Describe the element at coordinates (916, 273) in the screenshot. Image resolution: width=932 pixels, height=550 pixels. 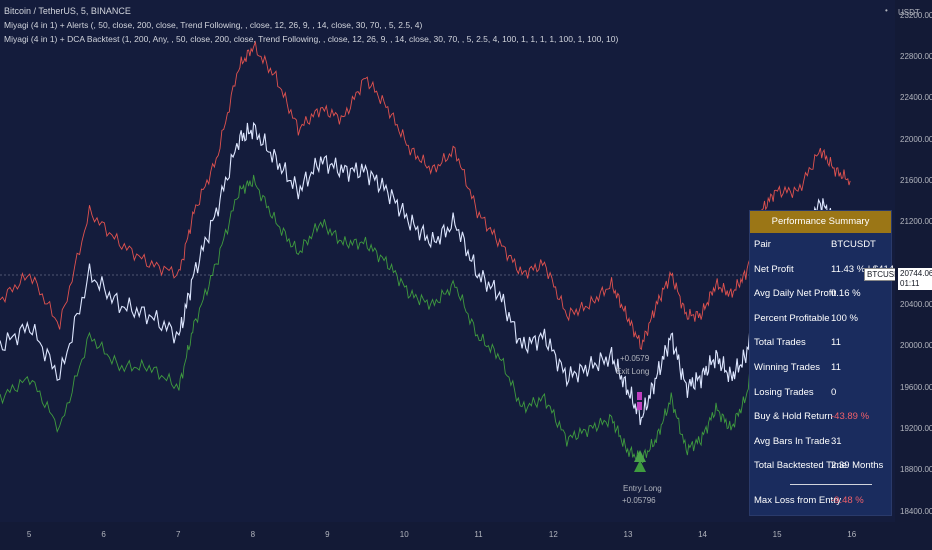
I see `last-price-value: 20744.06` at that location.